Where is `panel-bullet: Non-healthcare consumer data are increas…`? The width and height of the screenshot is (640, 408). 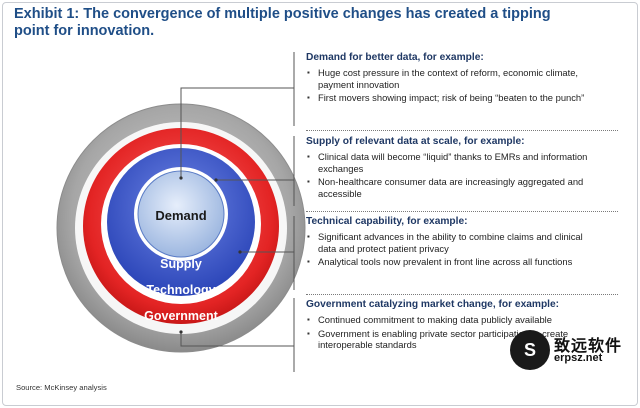
panel-bullet: Non-healthcare consumer data are increas… is located at coordinates (452, 187).